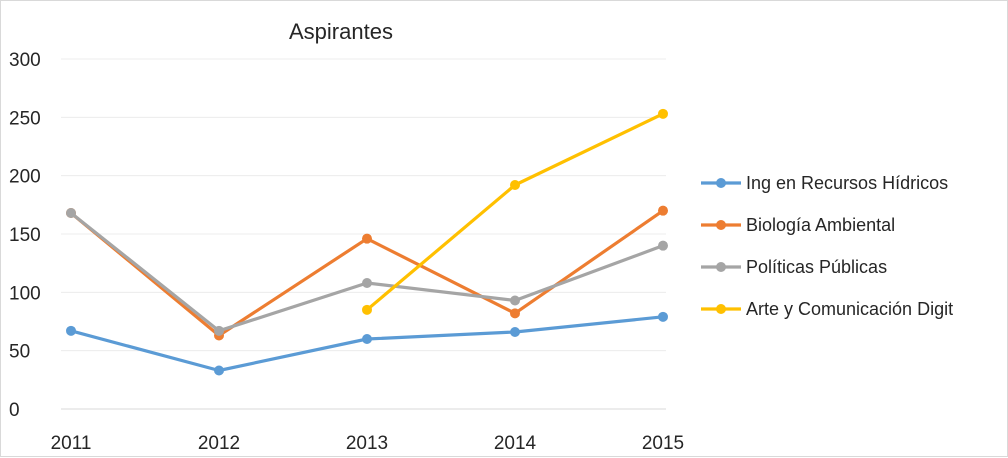 This screenshot has width=1008, height=458. Describe the element at coordinates (820, 225) in the screenshot. I see `legend-label: Biología Ambiental` at that location.